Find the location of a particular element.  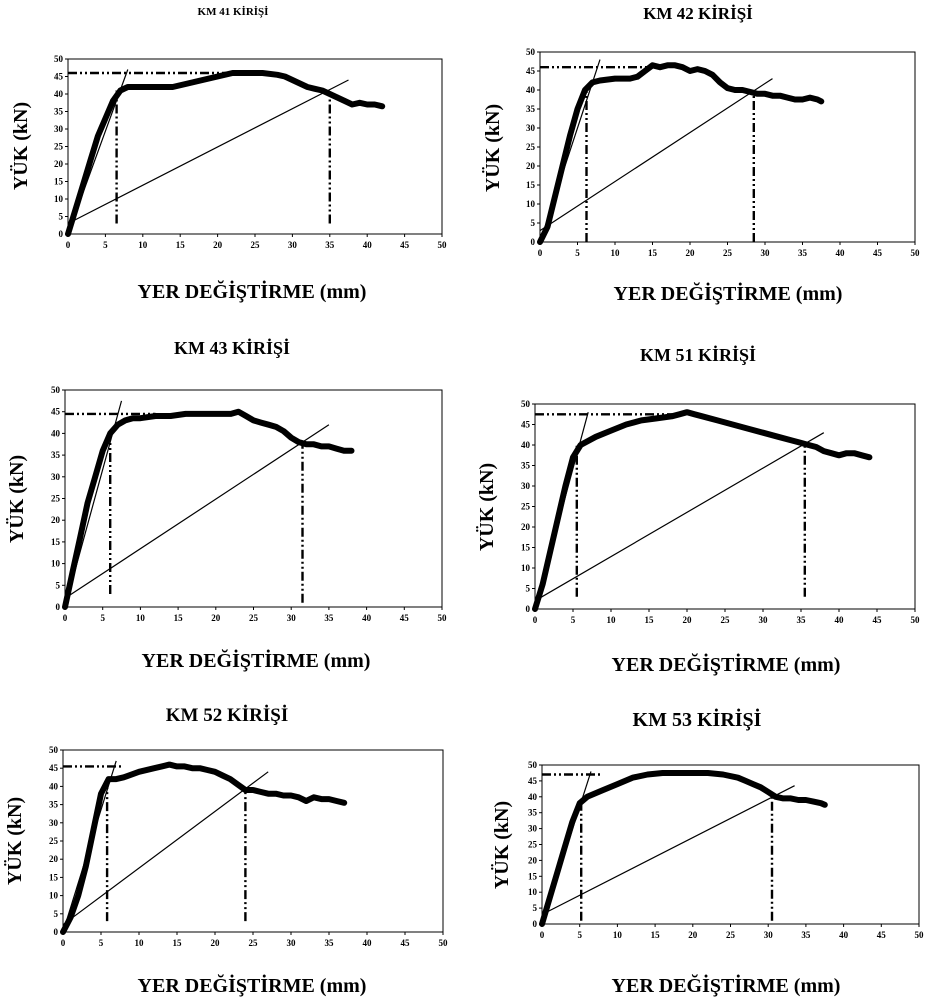

chart-title: KM 52 KİRİŞİ is located at coordinates (227, 715).